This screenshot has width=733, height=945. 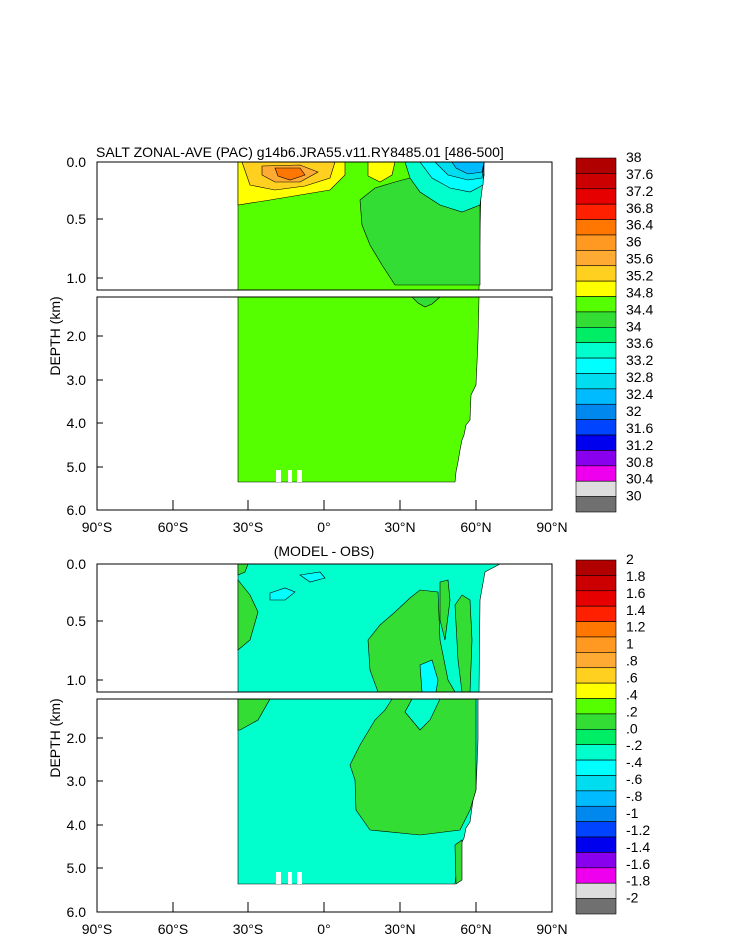 I want to click on colorbar-label: -1.2, so click(x=638, y=830).